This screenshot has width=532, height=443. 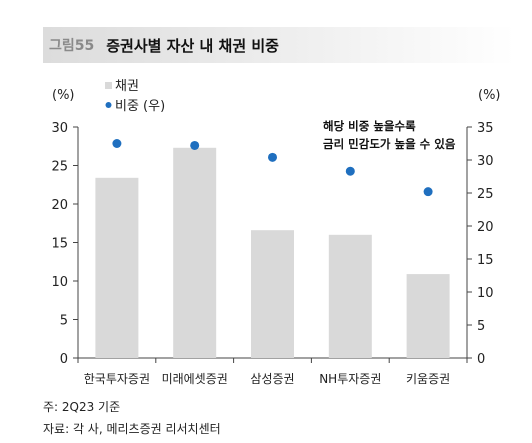 What do you see at coordinates (489, 95) in the screenshot?
I see `y-right-unit: (%)` at bounding box center [489, 95].